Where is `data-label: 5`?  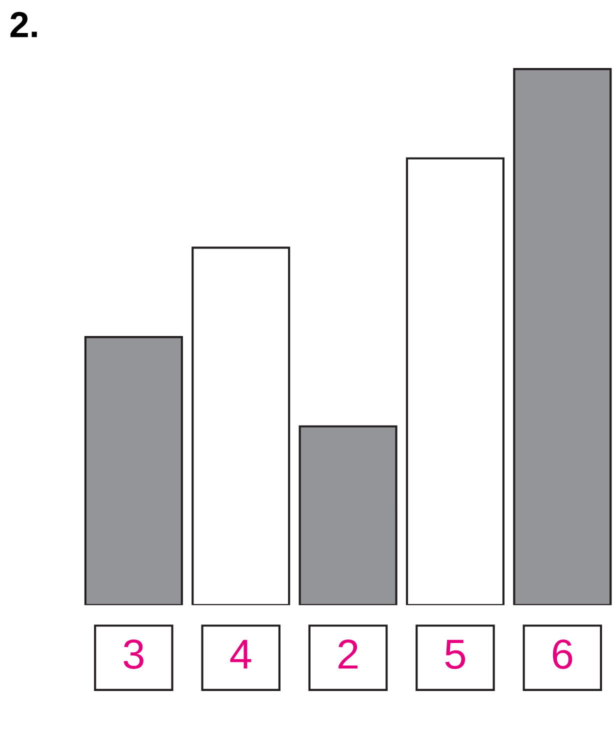 data-label: 5 is located at coordinates (455, 654).